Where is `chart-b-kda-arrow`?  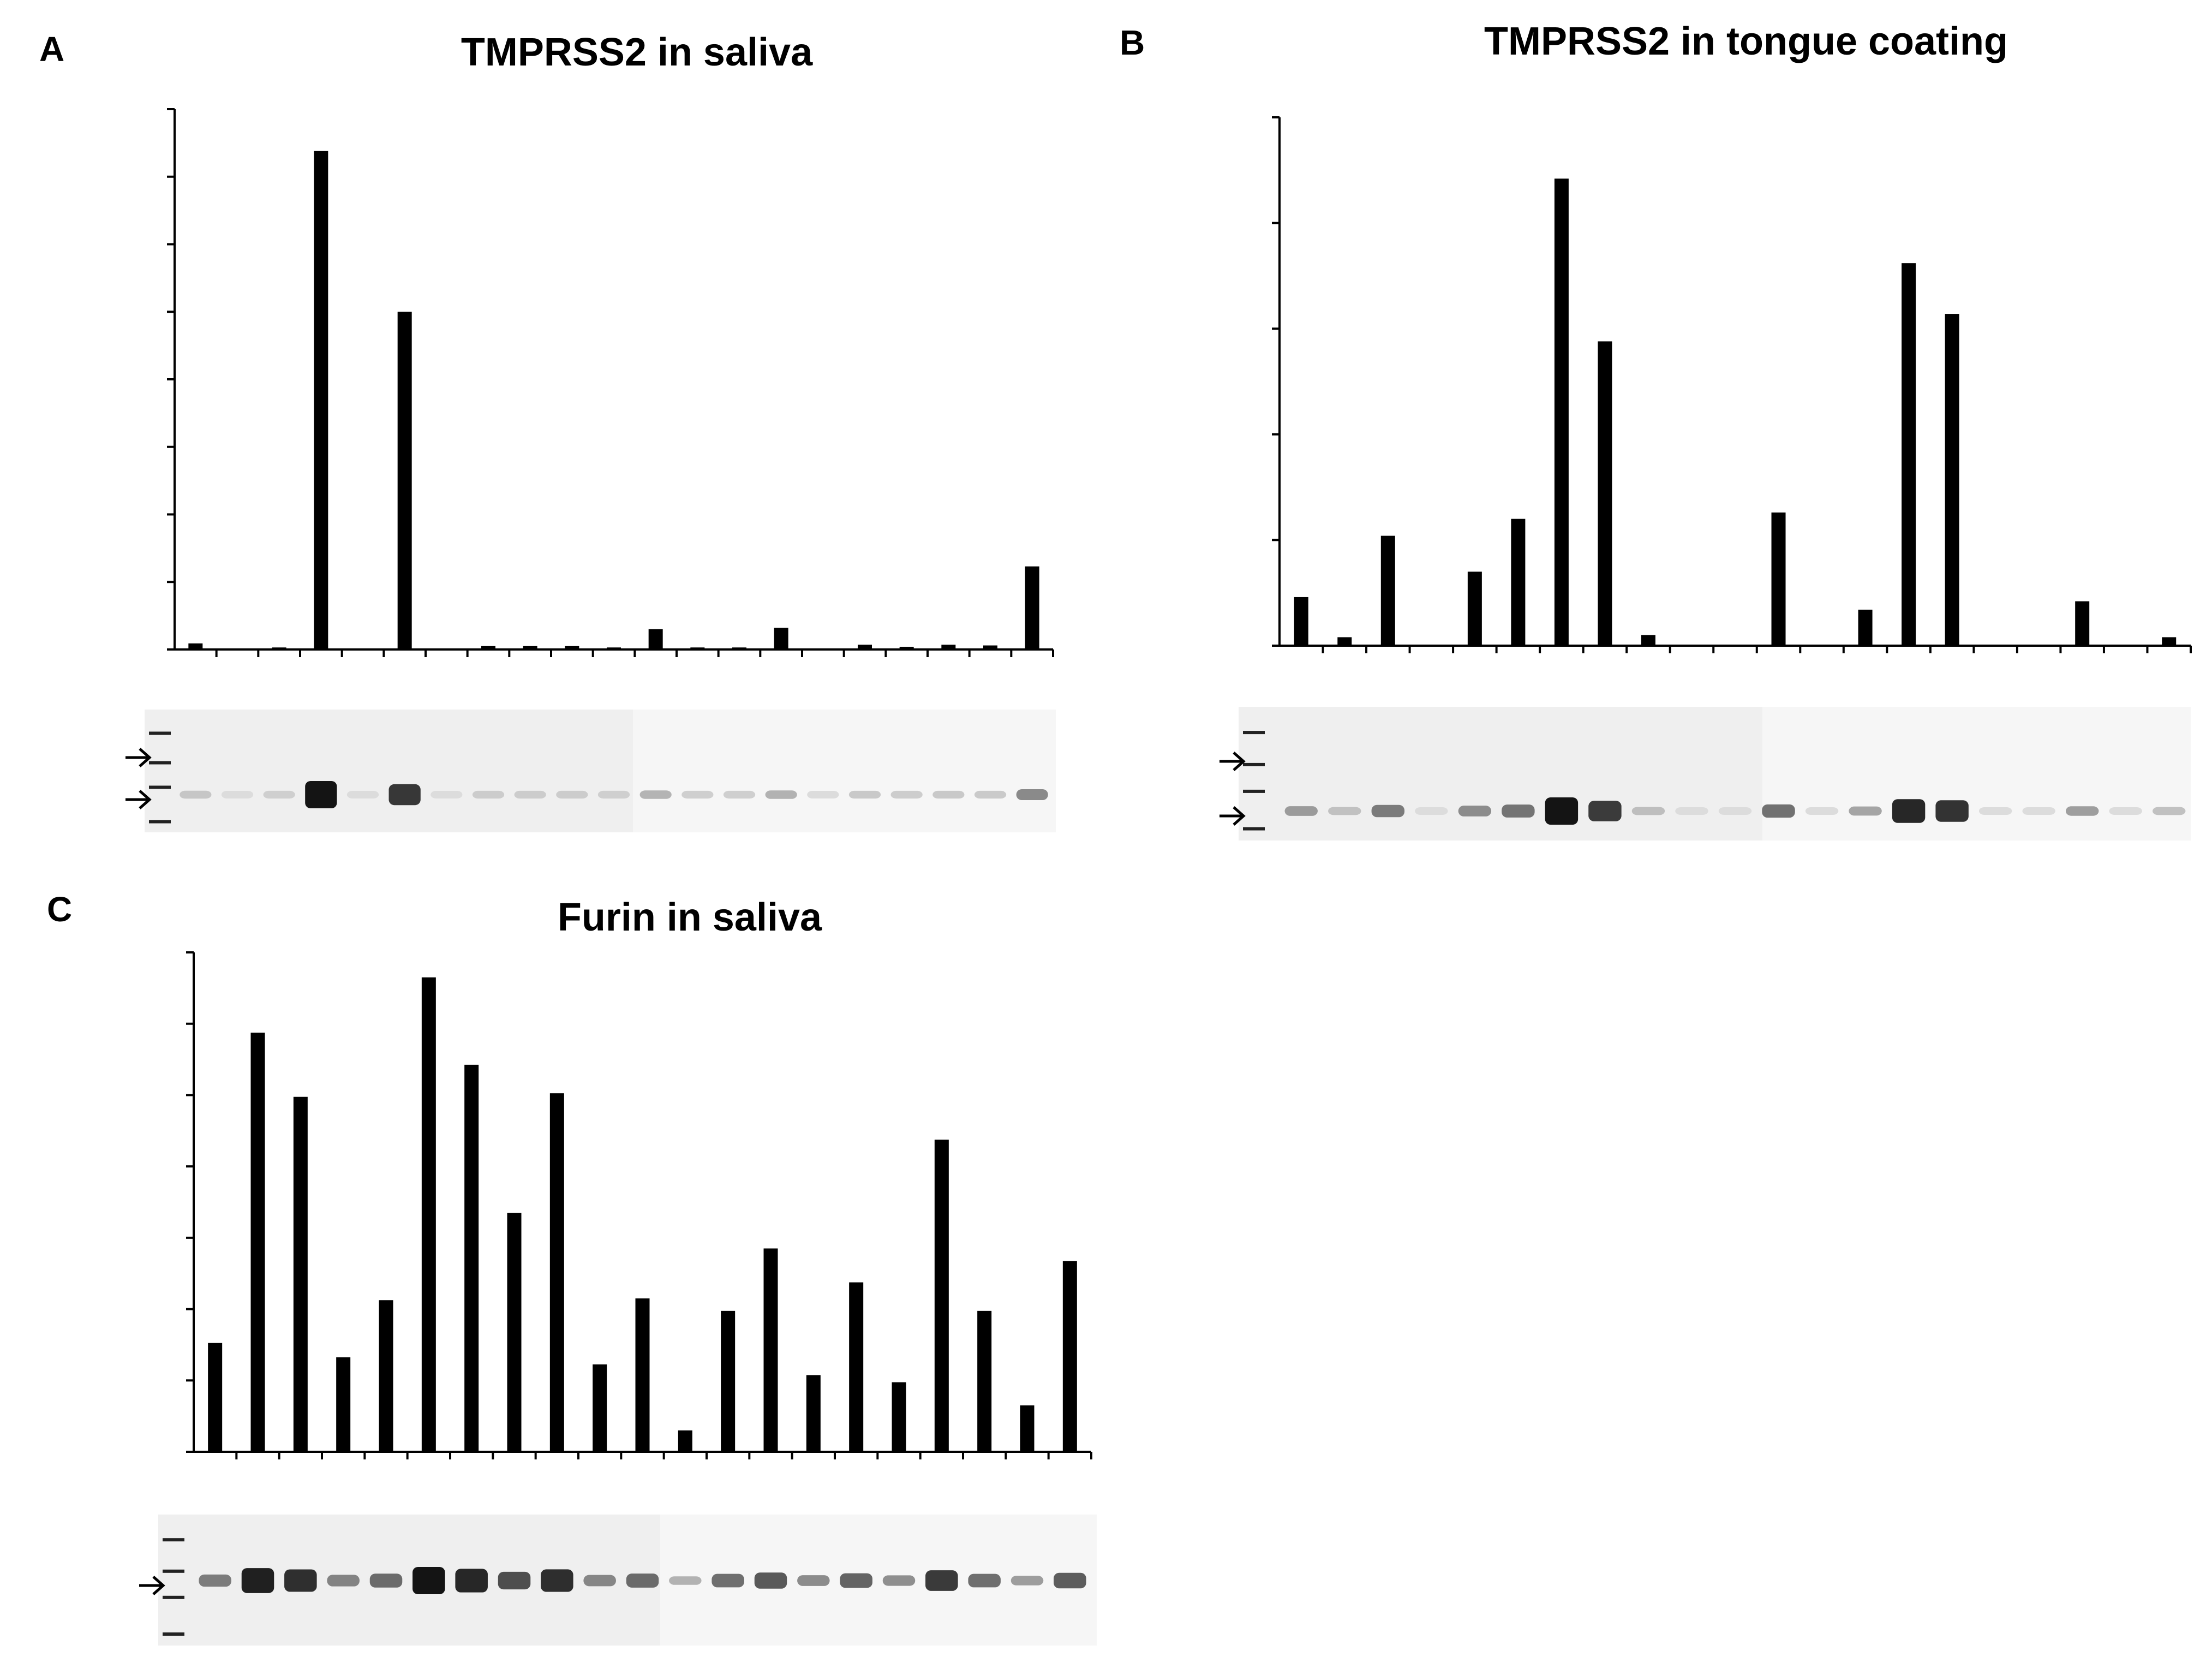
chart-b-kda-arrow is located at coordinates (1233, 761).